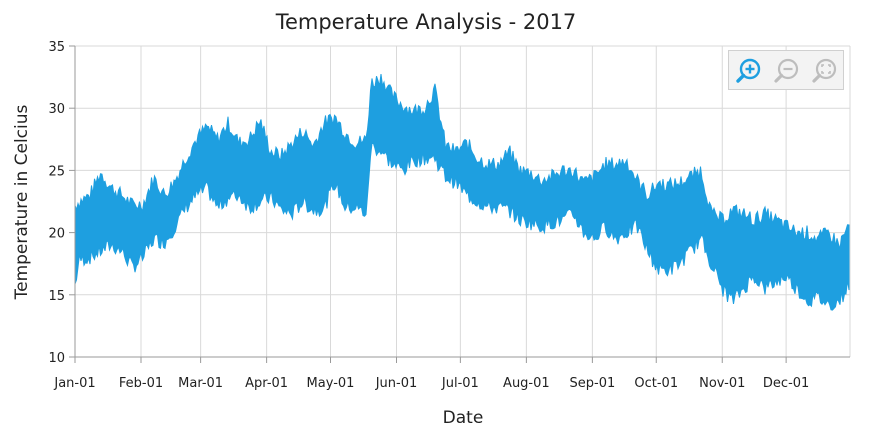  What do you see at coordinates (56, 171) in the screenshot?
I see `y-tick-label: 25` at bounding box center [56, 171].